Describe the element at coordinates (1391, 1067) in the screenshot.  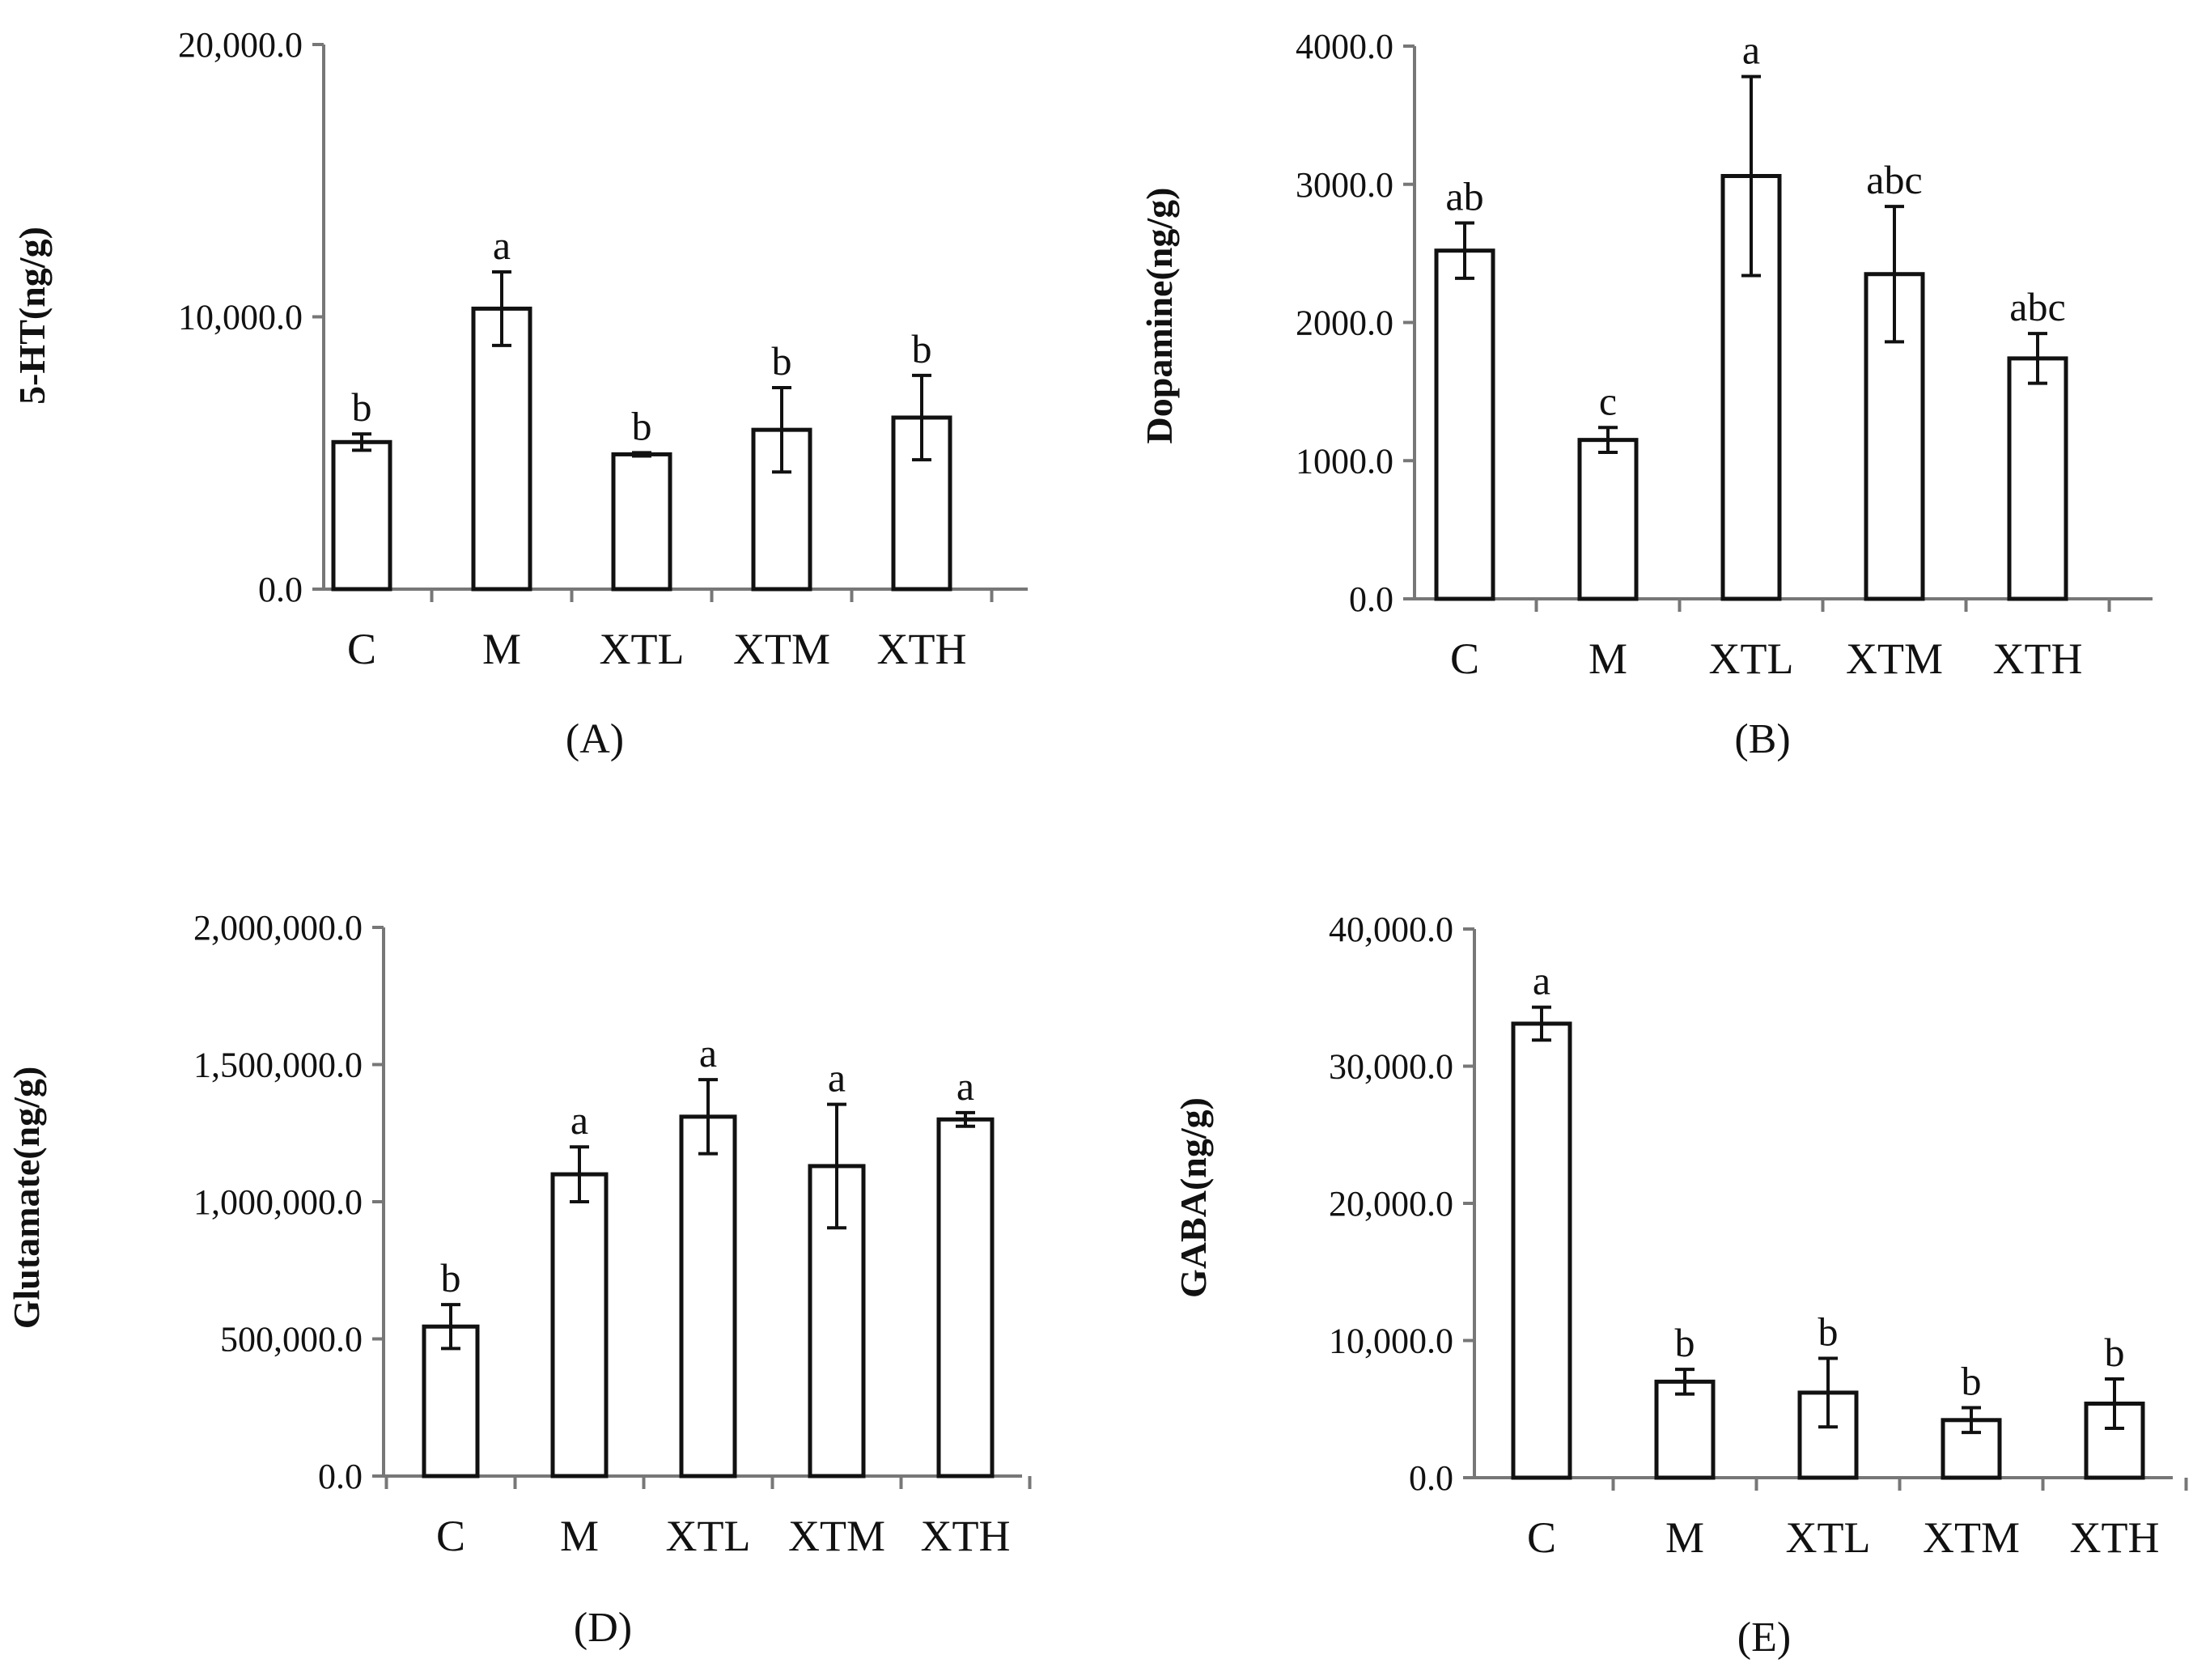
I see `y-tick-label: 30,000.0` at that location.